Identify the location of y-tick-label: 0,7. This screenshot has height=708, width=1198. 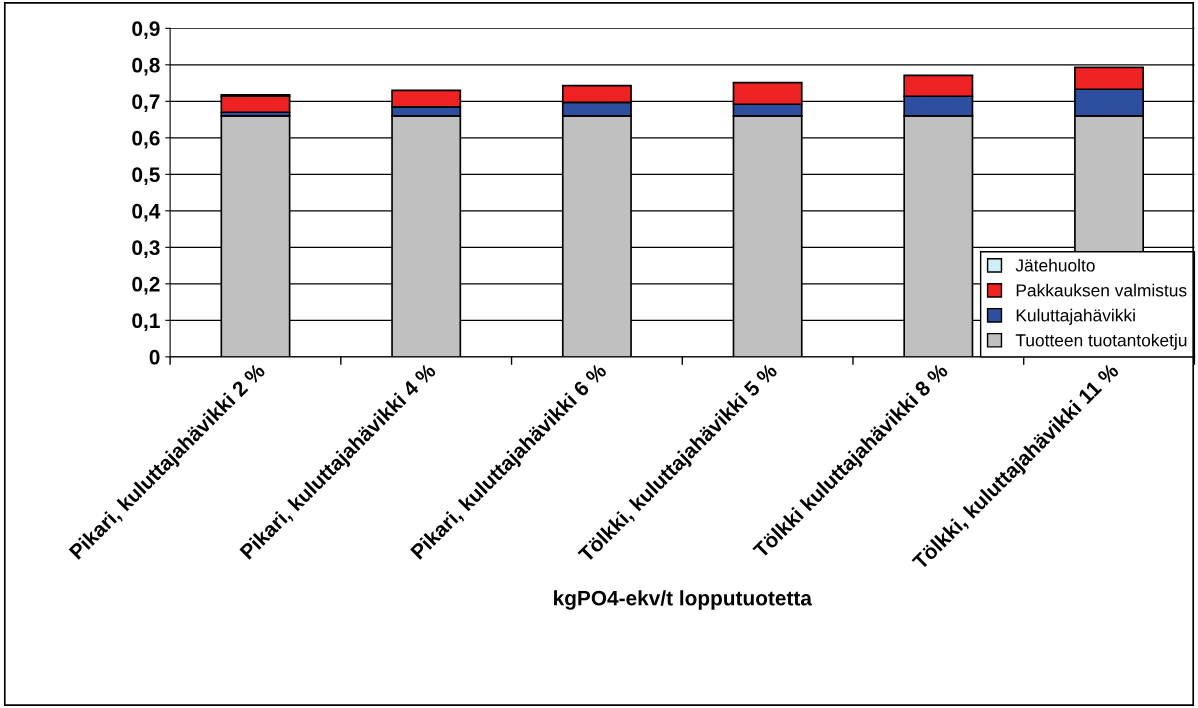
(146, 103).